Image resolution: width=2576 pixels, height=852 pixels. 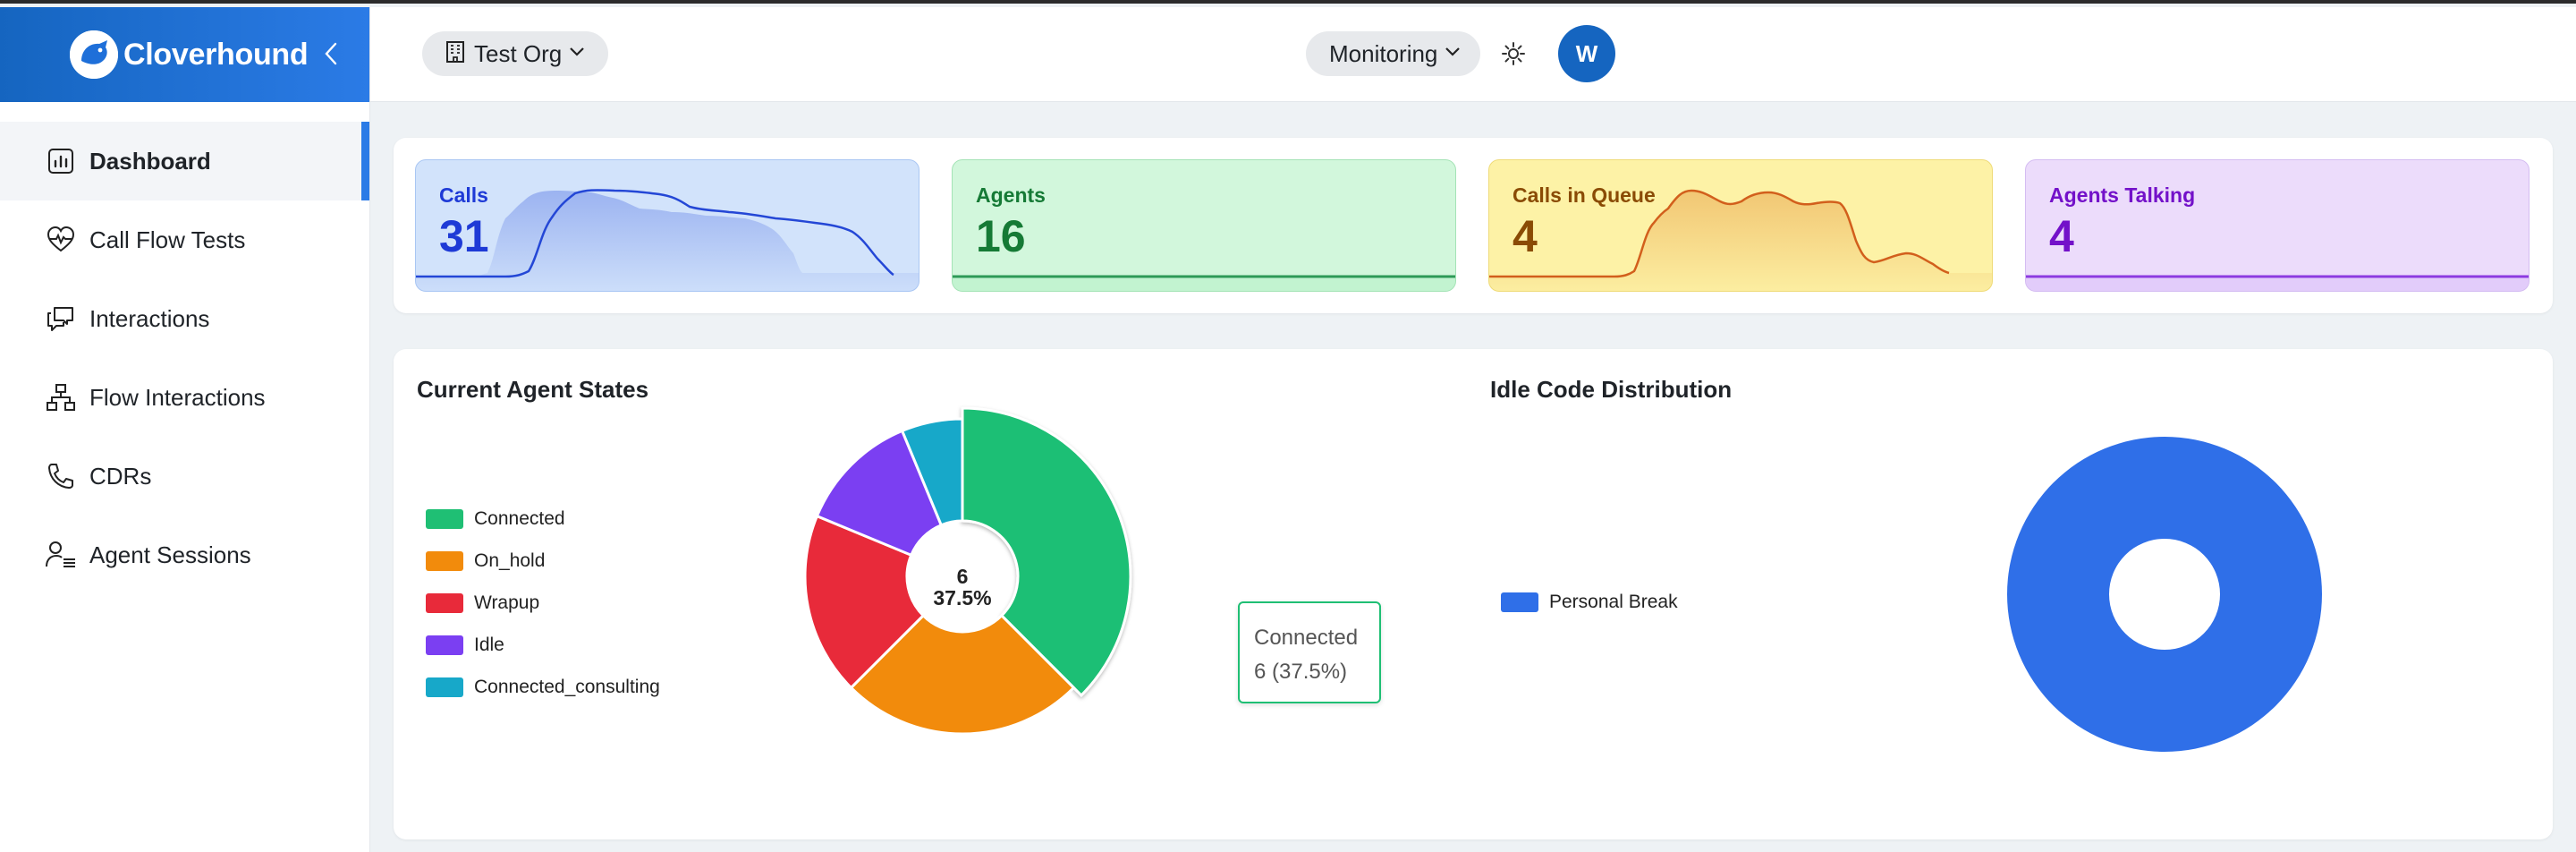 I want to click on sidebar-item-call-flow-tests: Call Flow Tests, so click(x=184, y=239).